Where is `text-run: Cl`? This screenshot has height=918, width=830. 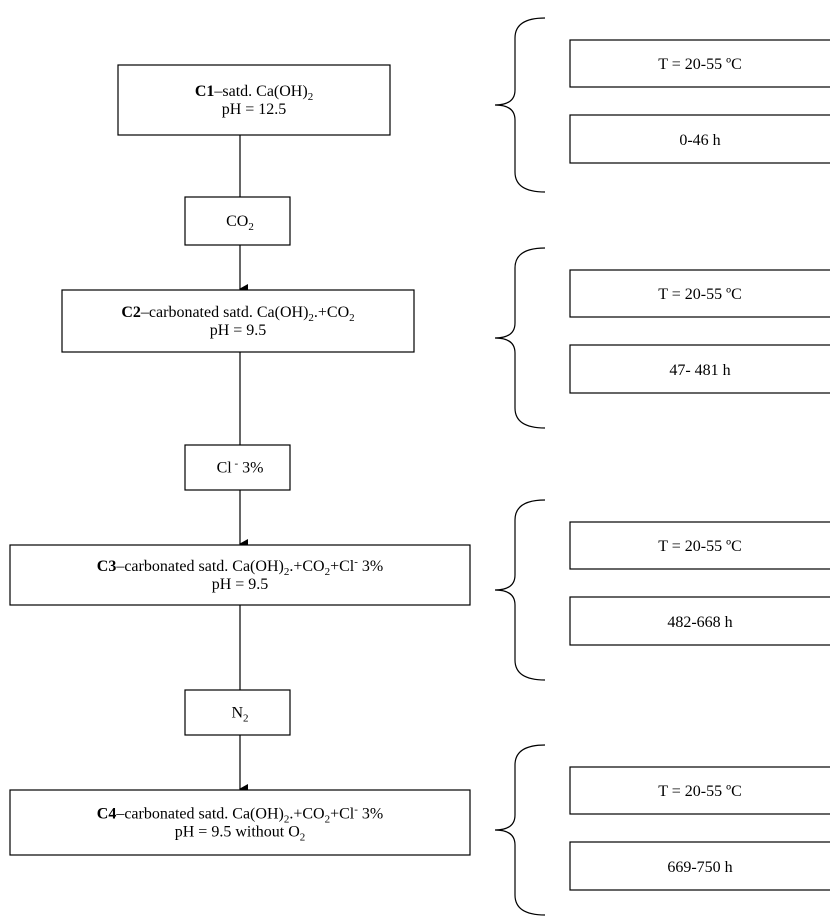
text-run: Cl is located at coordinates (225, 468).